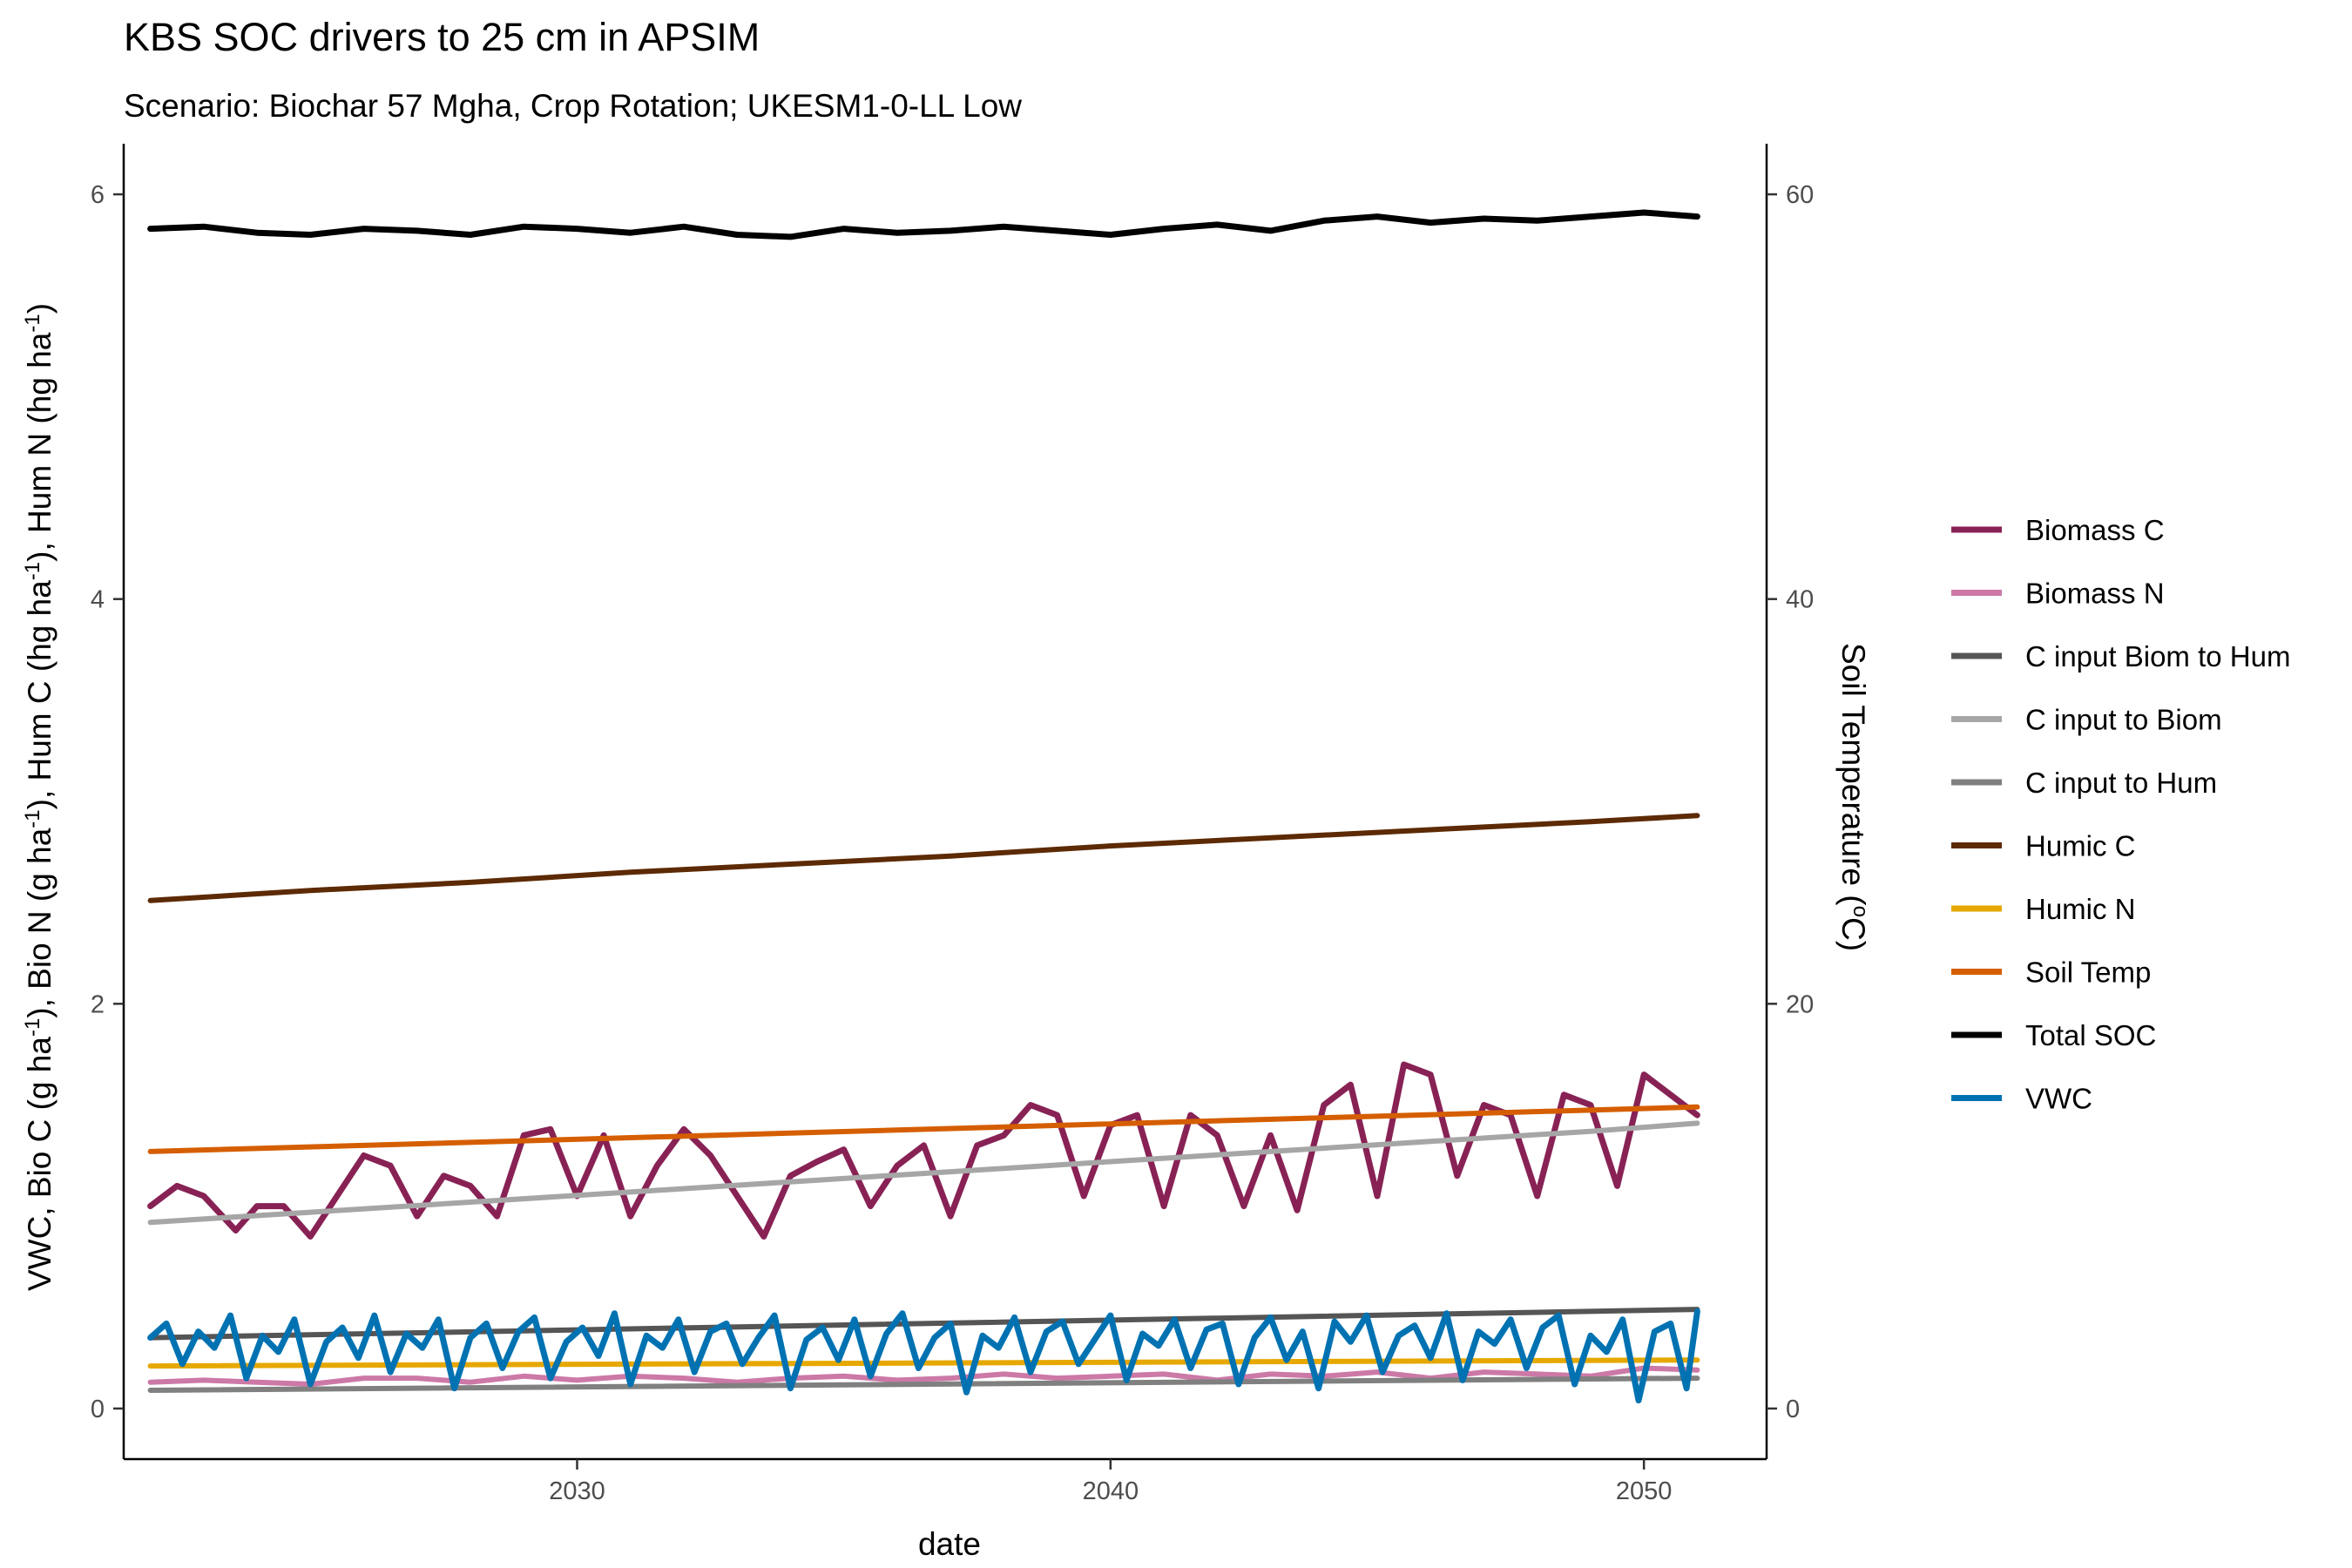 This screenshot has width=2352, height=1568. I want to click on y-left-tick-label: 6, so click(98, 195).